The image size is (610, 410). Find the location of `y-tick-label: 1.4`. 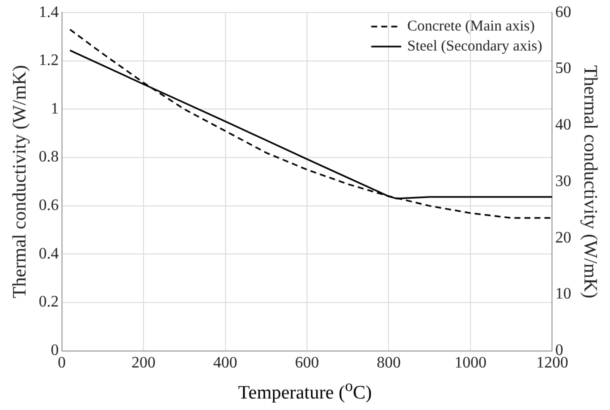

y-tick-label: 1.4 is located at coordinates (48, 12).